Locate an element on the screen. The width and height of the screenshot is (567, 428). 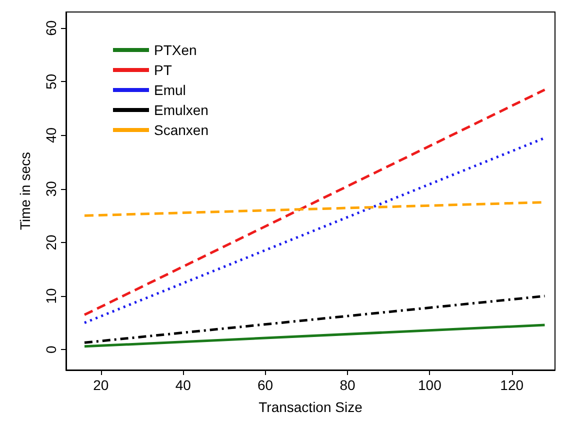
x-tick-label: 40 is located at coordinates (183, 385).